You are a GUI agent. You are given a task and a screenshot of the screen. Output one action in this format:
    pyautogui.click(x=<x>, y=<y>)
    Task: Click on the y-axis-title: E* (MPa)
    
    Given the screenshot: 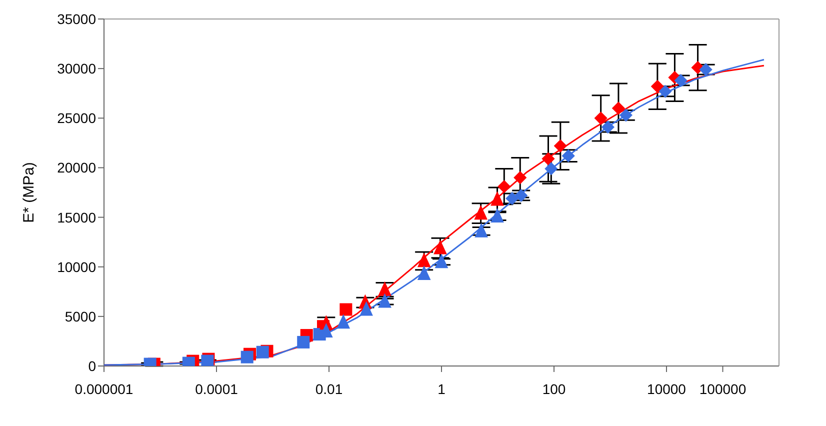 What is the action you would take?
    pyautogui.click(x=29, y=192)
    